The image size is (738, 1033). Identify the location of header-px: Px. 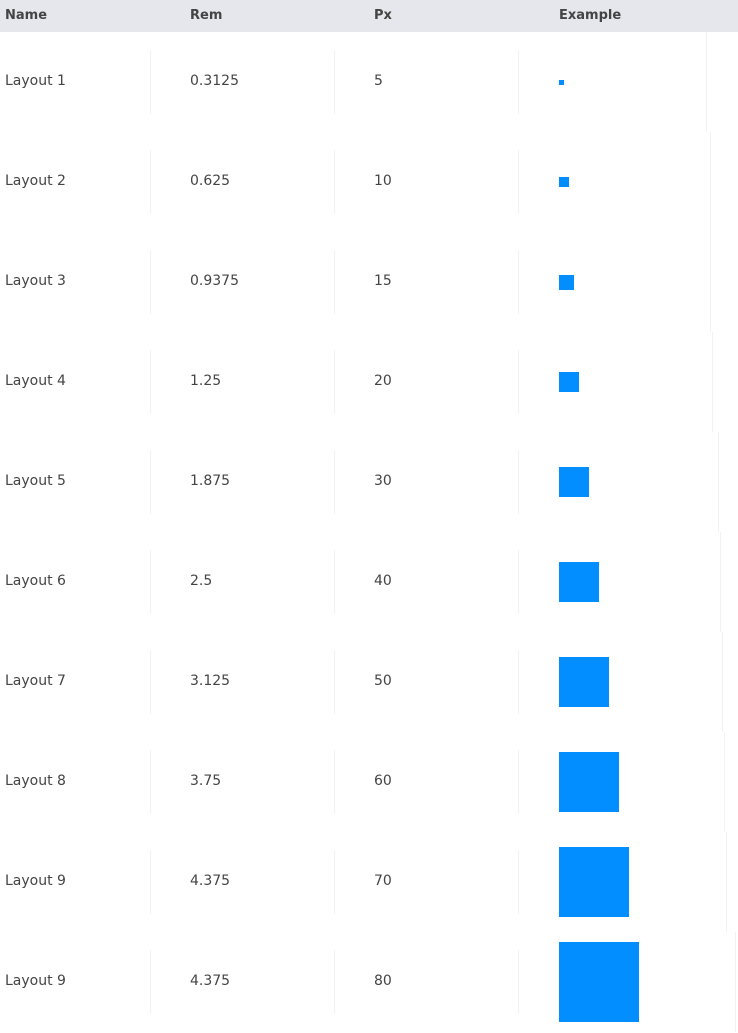
(383, 15).